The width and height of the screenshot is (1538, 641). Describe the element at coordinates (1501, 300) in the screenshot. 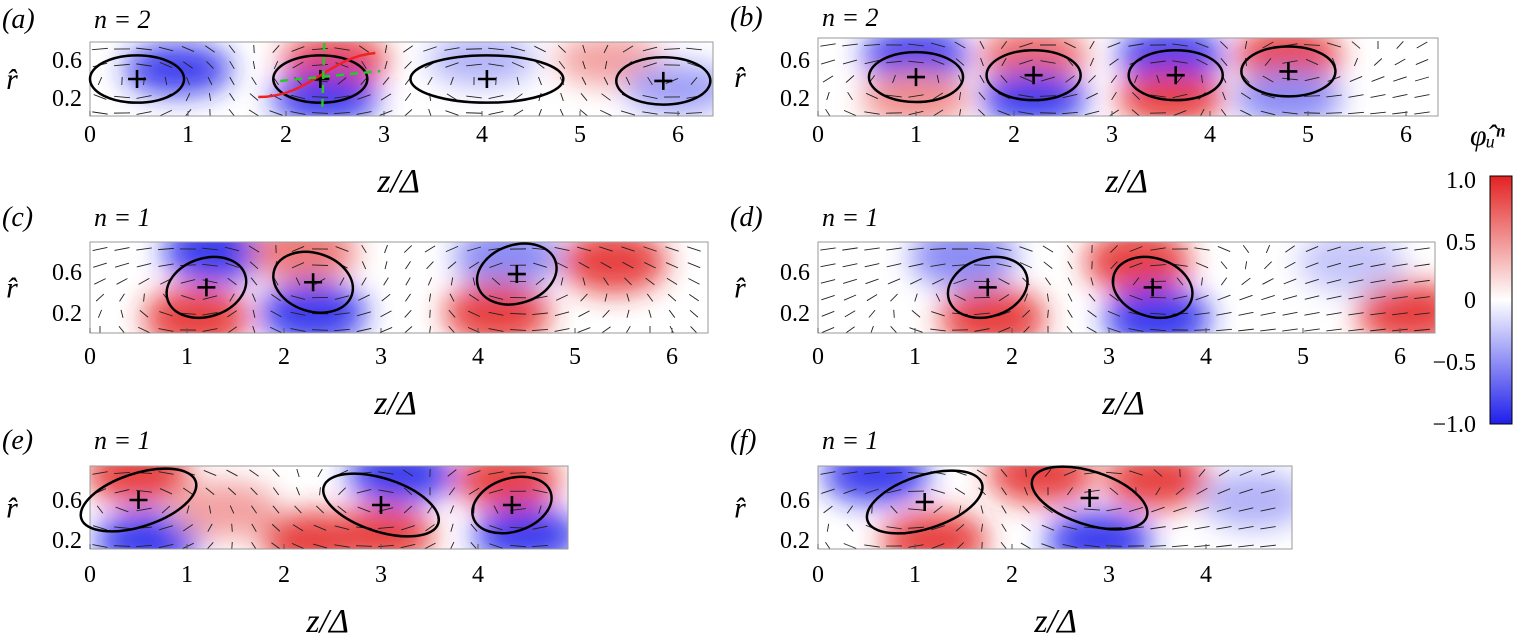

I see `colorbar-gradient` at that location.